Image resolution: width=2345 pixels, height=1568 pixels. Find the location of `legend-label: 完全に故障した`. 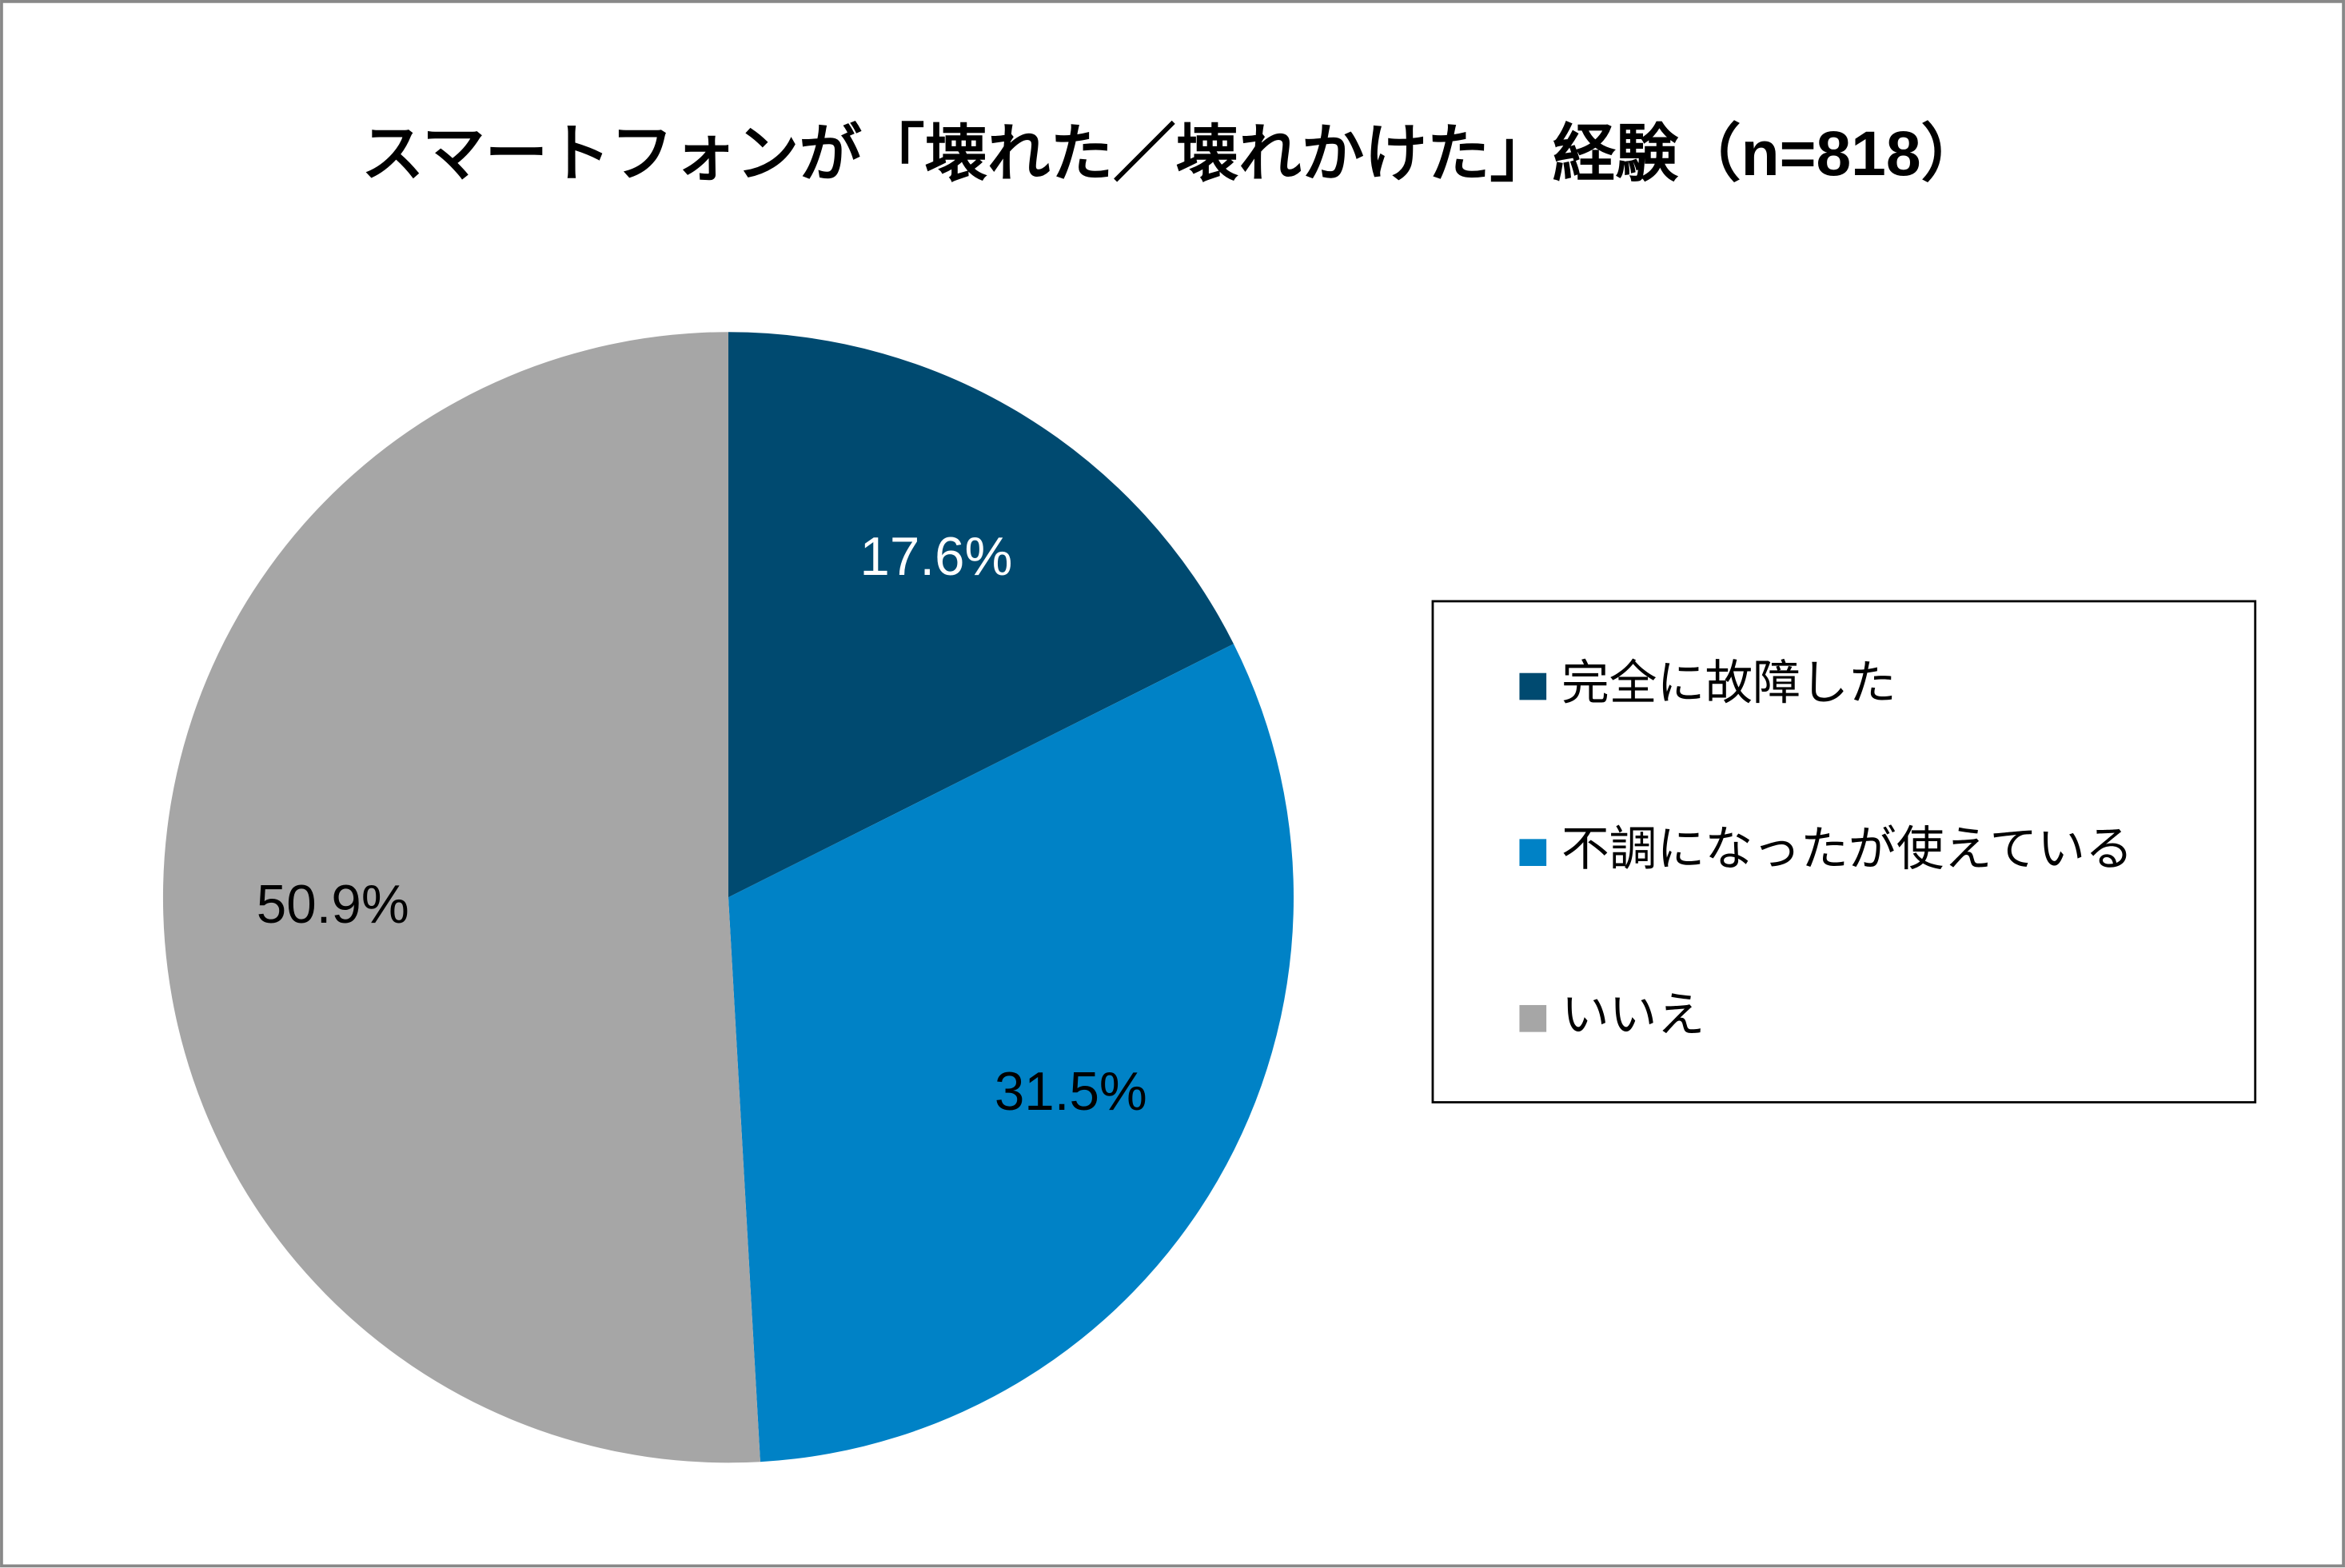

legend-label: 完全に故障した is located at coordinates (1728, 682).